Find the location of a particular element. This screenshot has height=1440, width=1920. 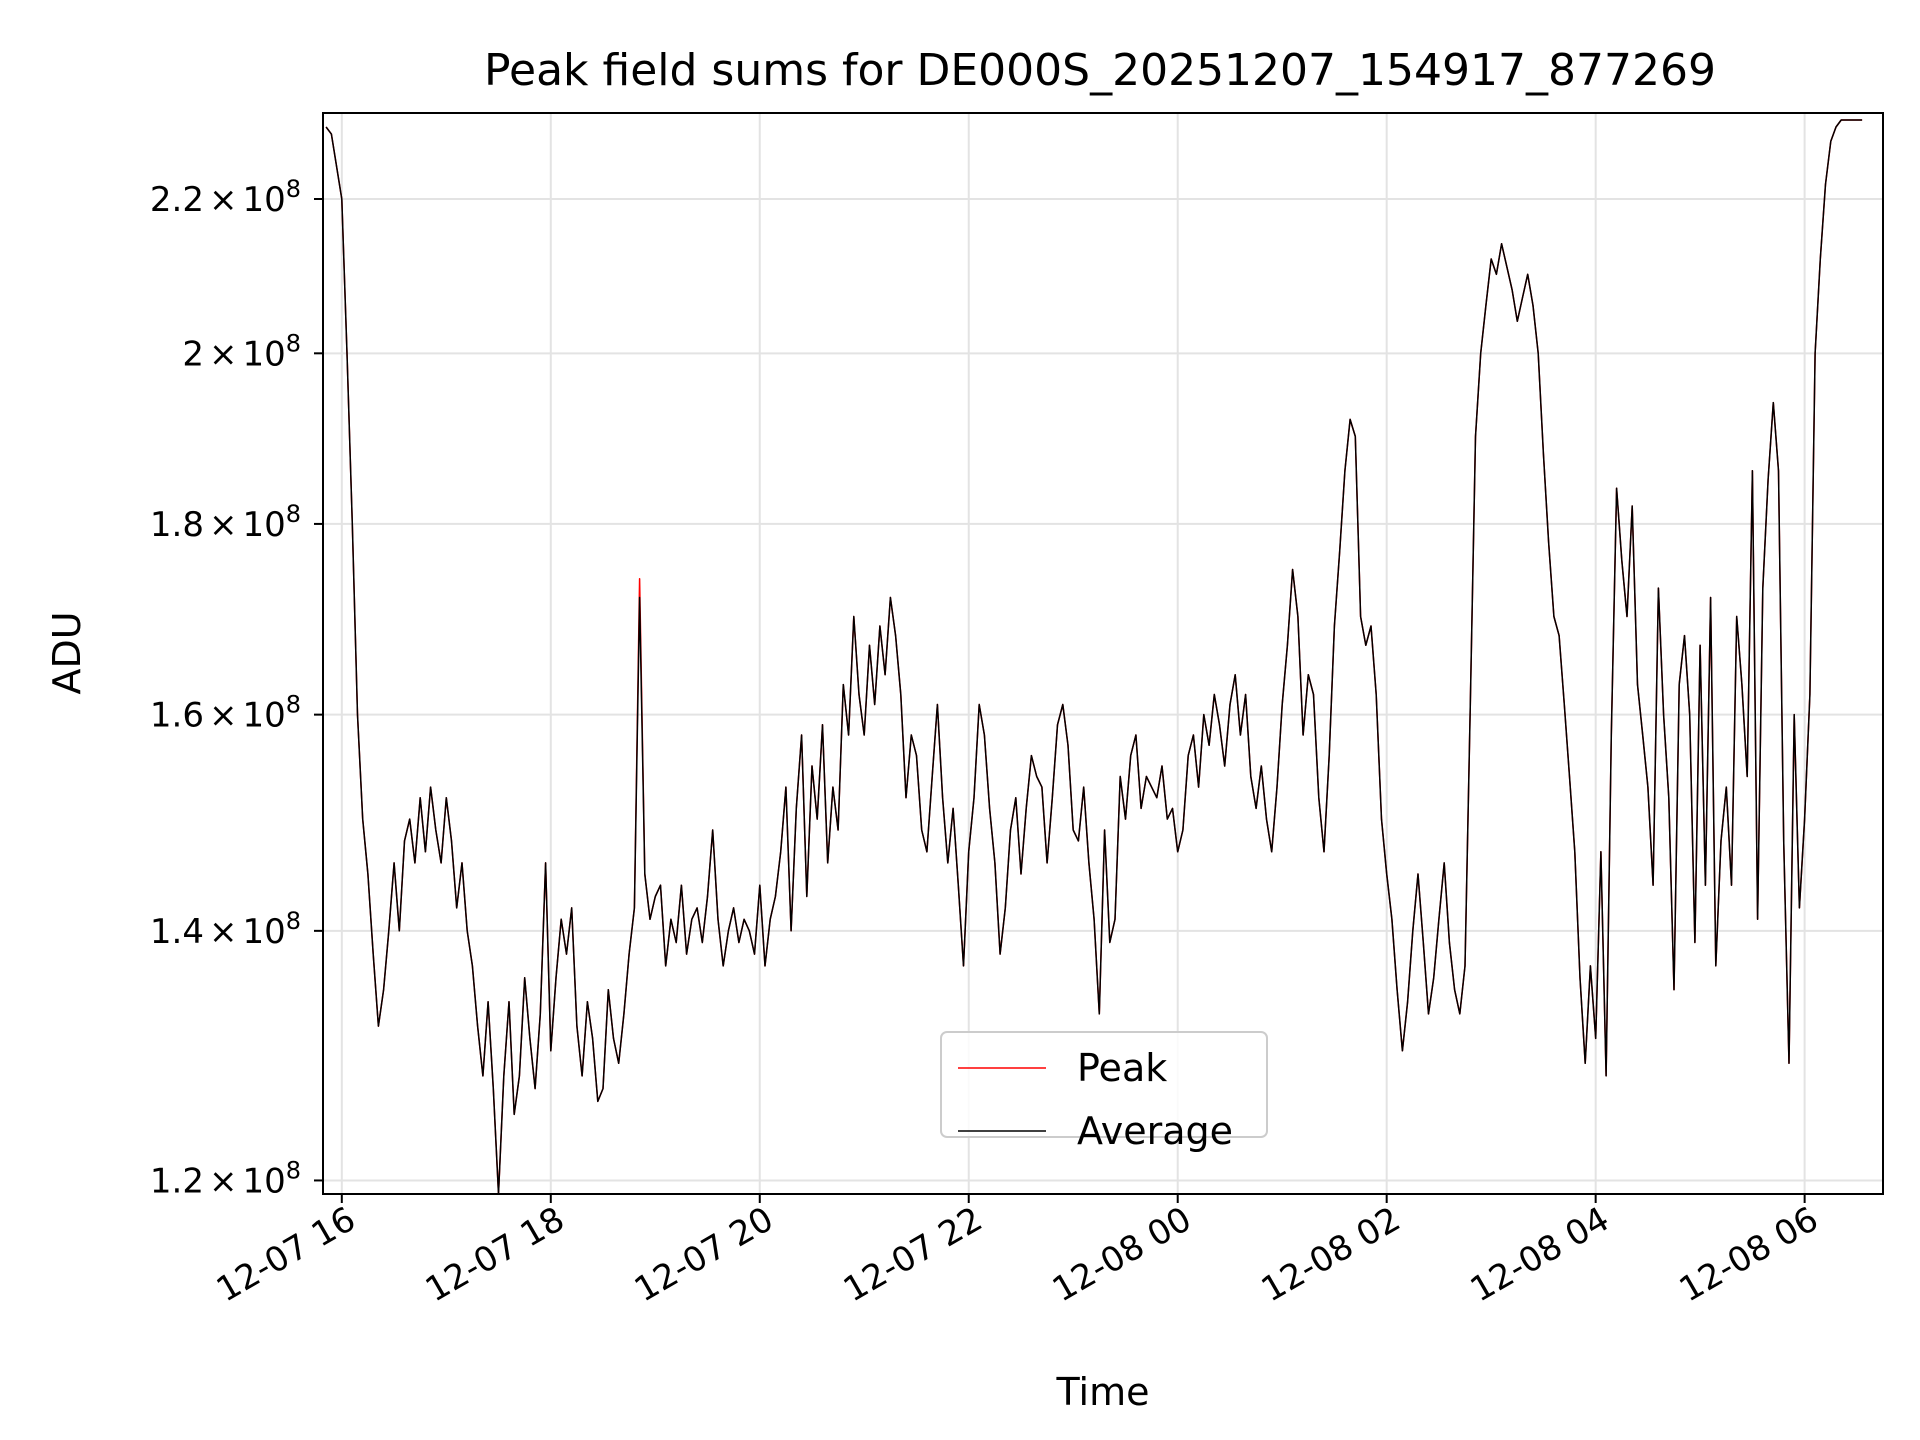

y-tick-label: 1.6 × 10⁸ is located at coordinates (225, 713).